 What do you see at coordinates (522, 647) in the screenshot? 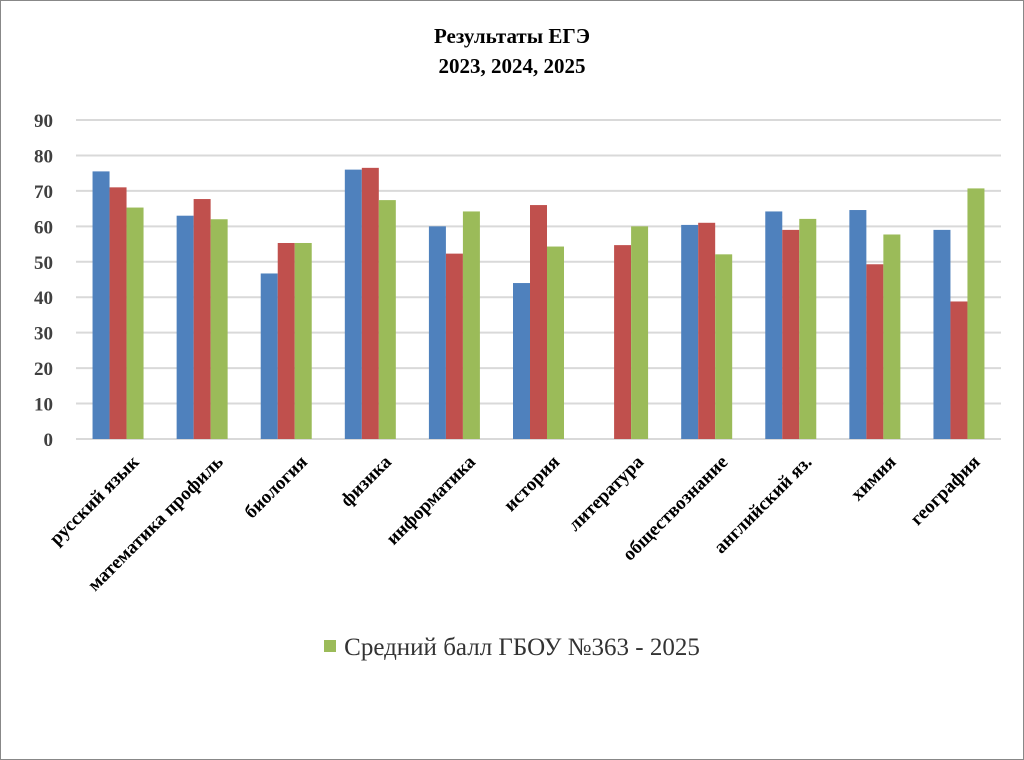
I see `legend-label: Средний балл ГБОУ №363 - 2025` at bounding box center [522, 647].